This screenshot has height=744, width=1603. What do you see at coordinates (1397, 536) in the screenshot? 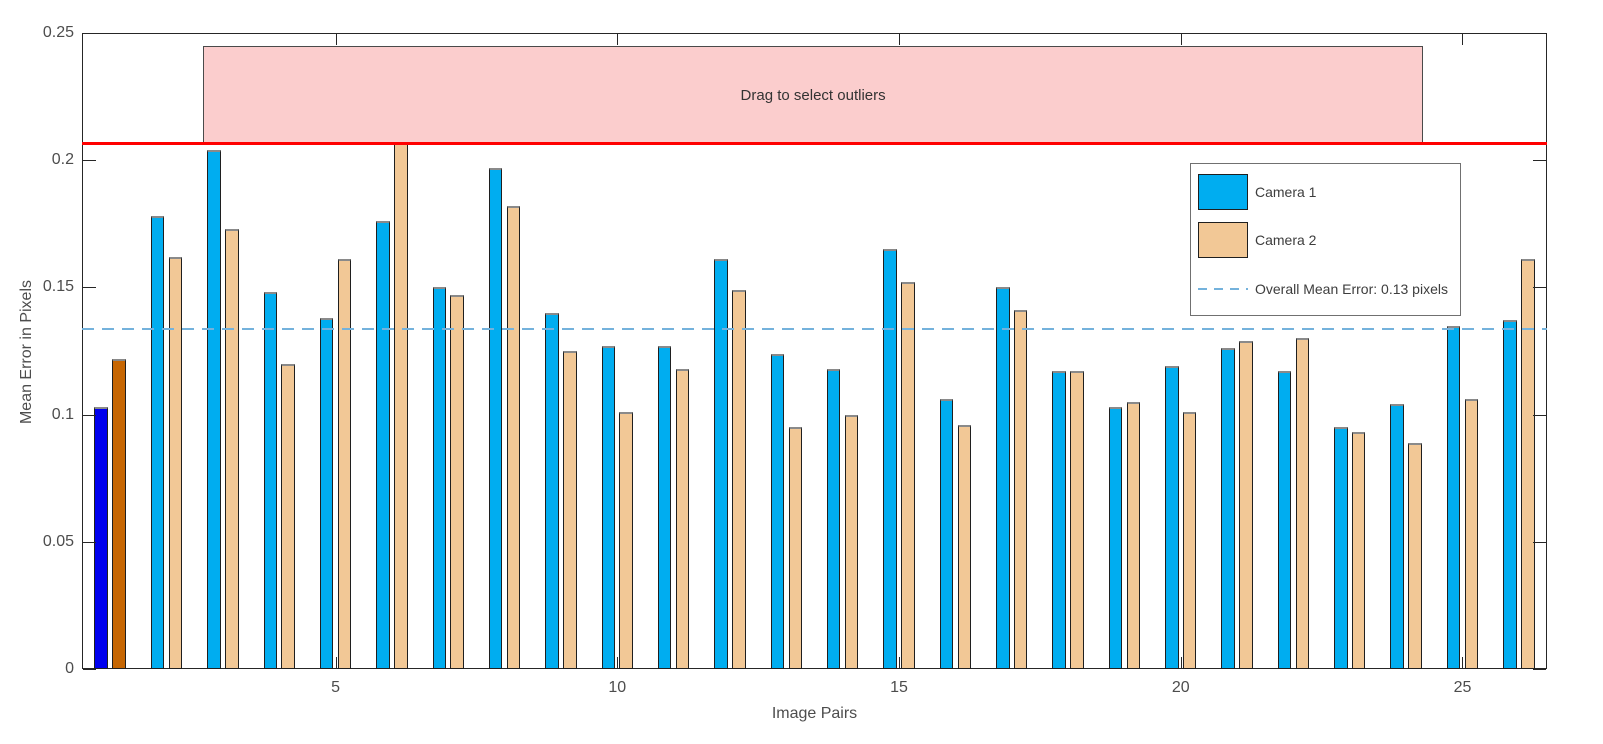
I see `bar-pair24-camera1` at bounding box center [1397, 536].